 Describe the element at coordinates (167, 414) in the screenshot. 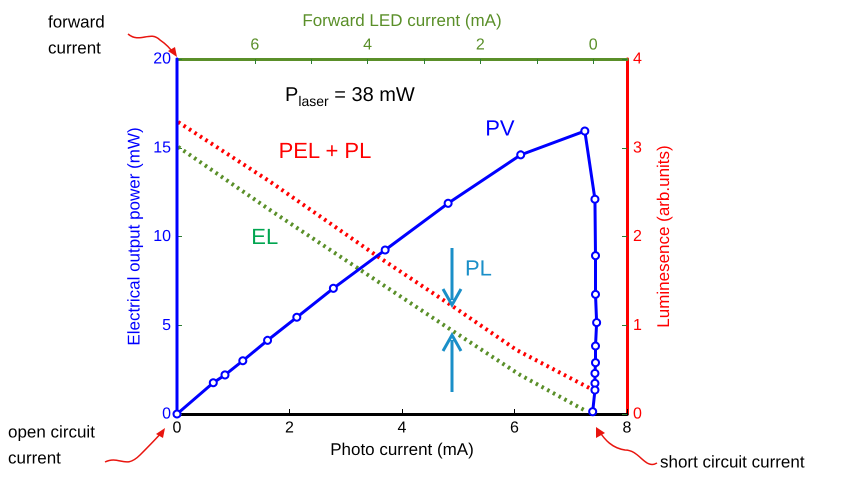

I see `y-tick-label: 0` at that location.